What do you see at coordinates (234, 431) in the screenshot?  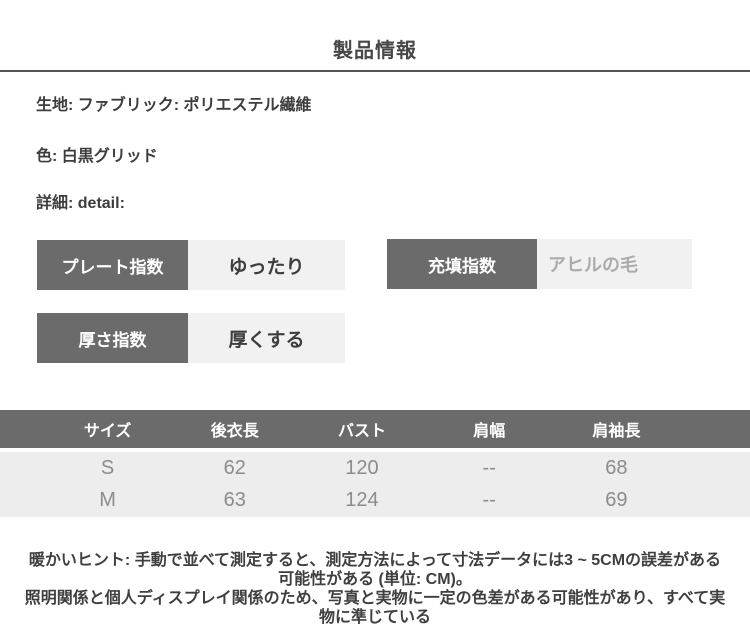 I see `header-cell-back-length: 後衣長` at bounding box center [234, 431].